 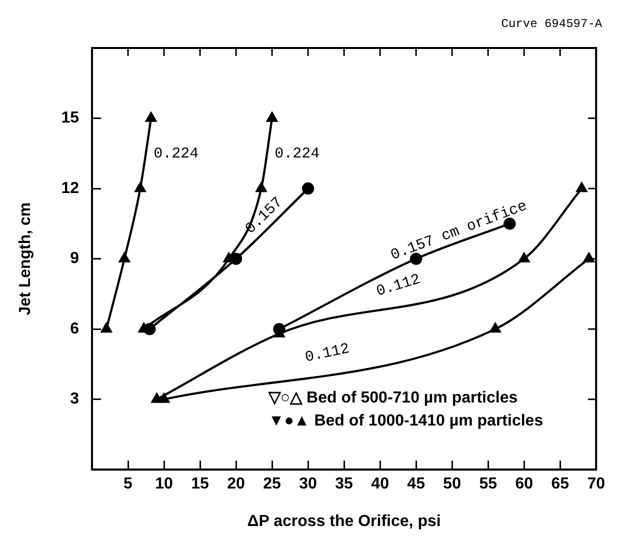 What do you see at coordinates (25, 259) in the screenshot?
I see `y-axis-title: Jet Length, cm` at bounding box center [25, 259].